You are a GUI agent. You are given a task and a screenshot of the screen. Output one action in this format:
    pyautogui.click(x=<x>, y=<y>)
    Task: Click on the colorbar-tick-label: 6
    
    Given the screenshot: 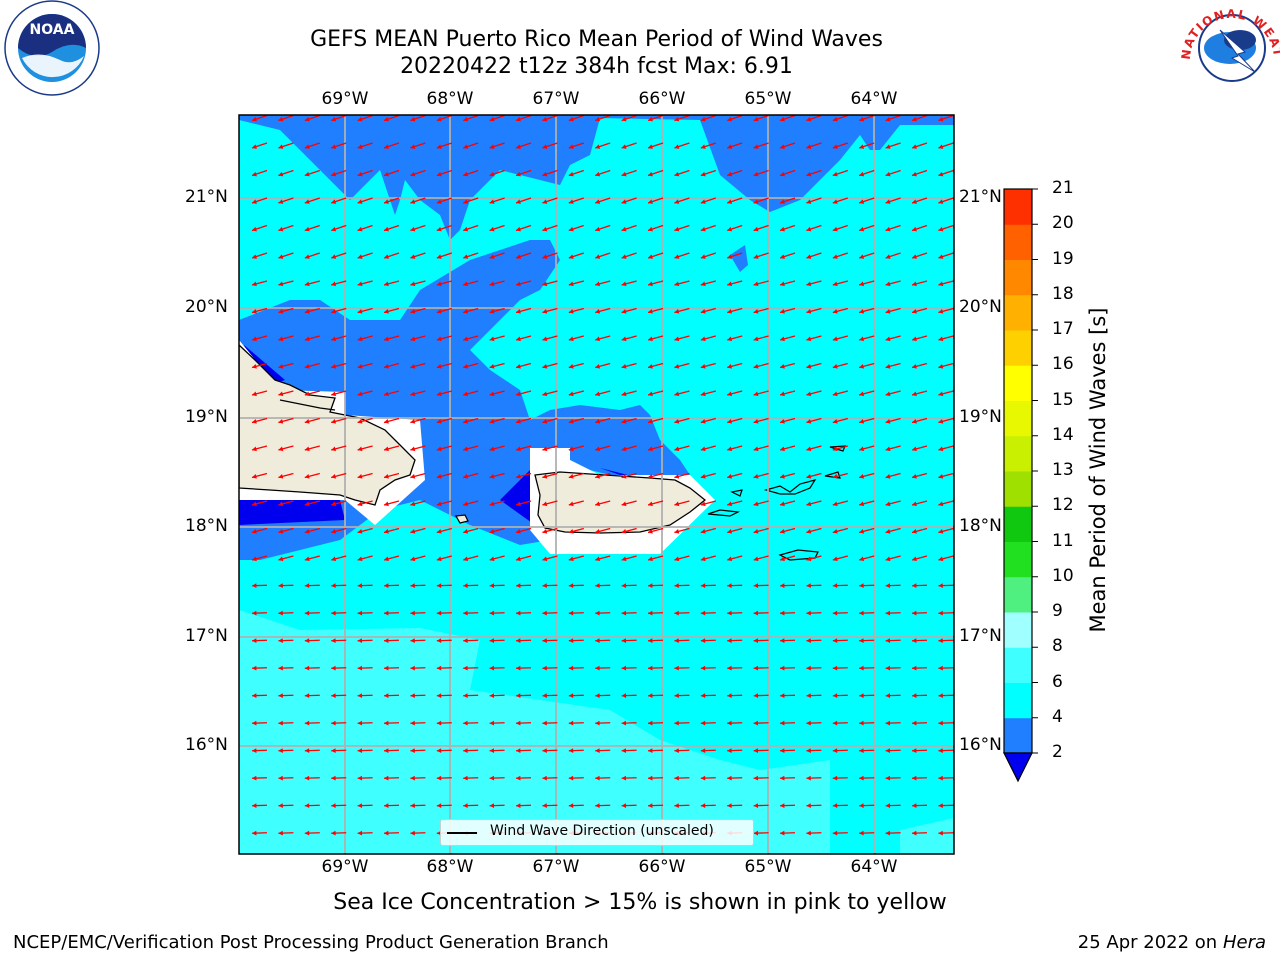 What is the action you would take?
    pyautogui.click(x=1057, y=681)
    